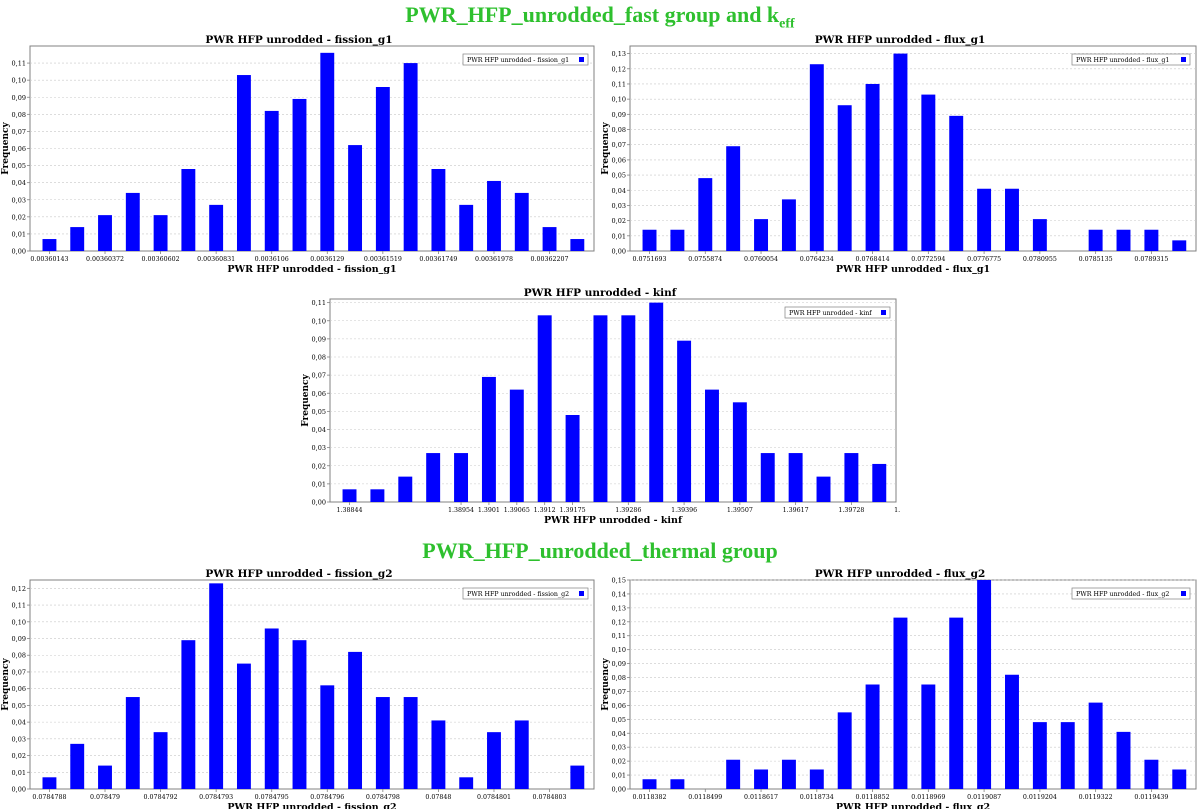  Describe the element at coordinates (619, 594) in the screenshot. I see `chart-flux-g2-ytick-label: 0,14` at that location.